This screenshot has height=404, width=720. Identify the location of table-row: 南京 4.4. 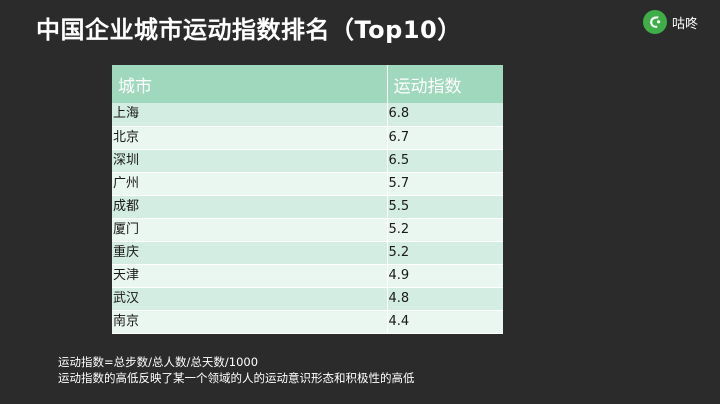
(307, 322).